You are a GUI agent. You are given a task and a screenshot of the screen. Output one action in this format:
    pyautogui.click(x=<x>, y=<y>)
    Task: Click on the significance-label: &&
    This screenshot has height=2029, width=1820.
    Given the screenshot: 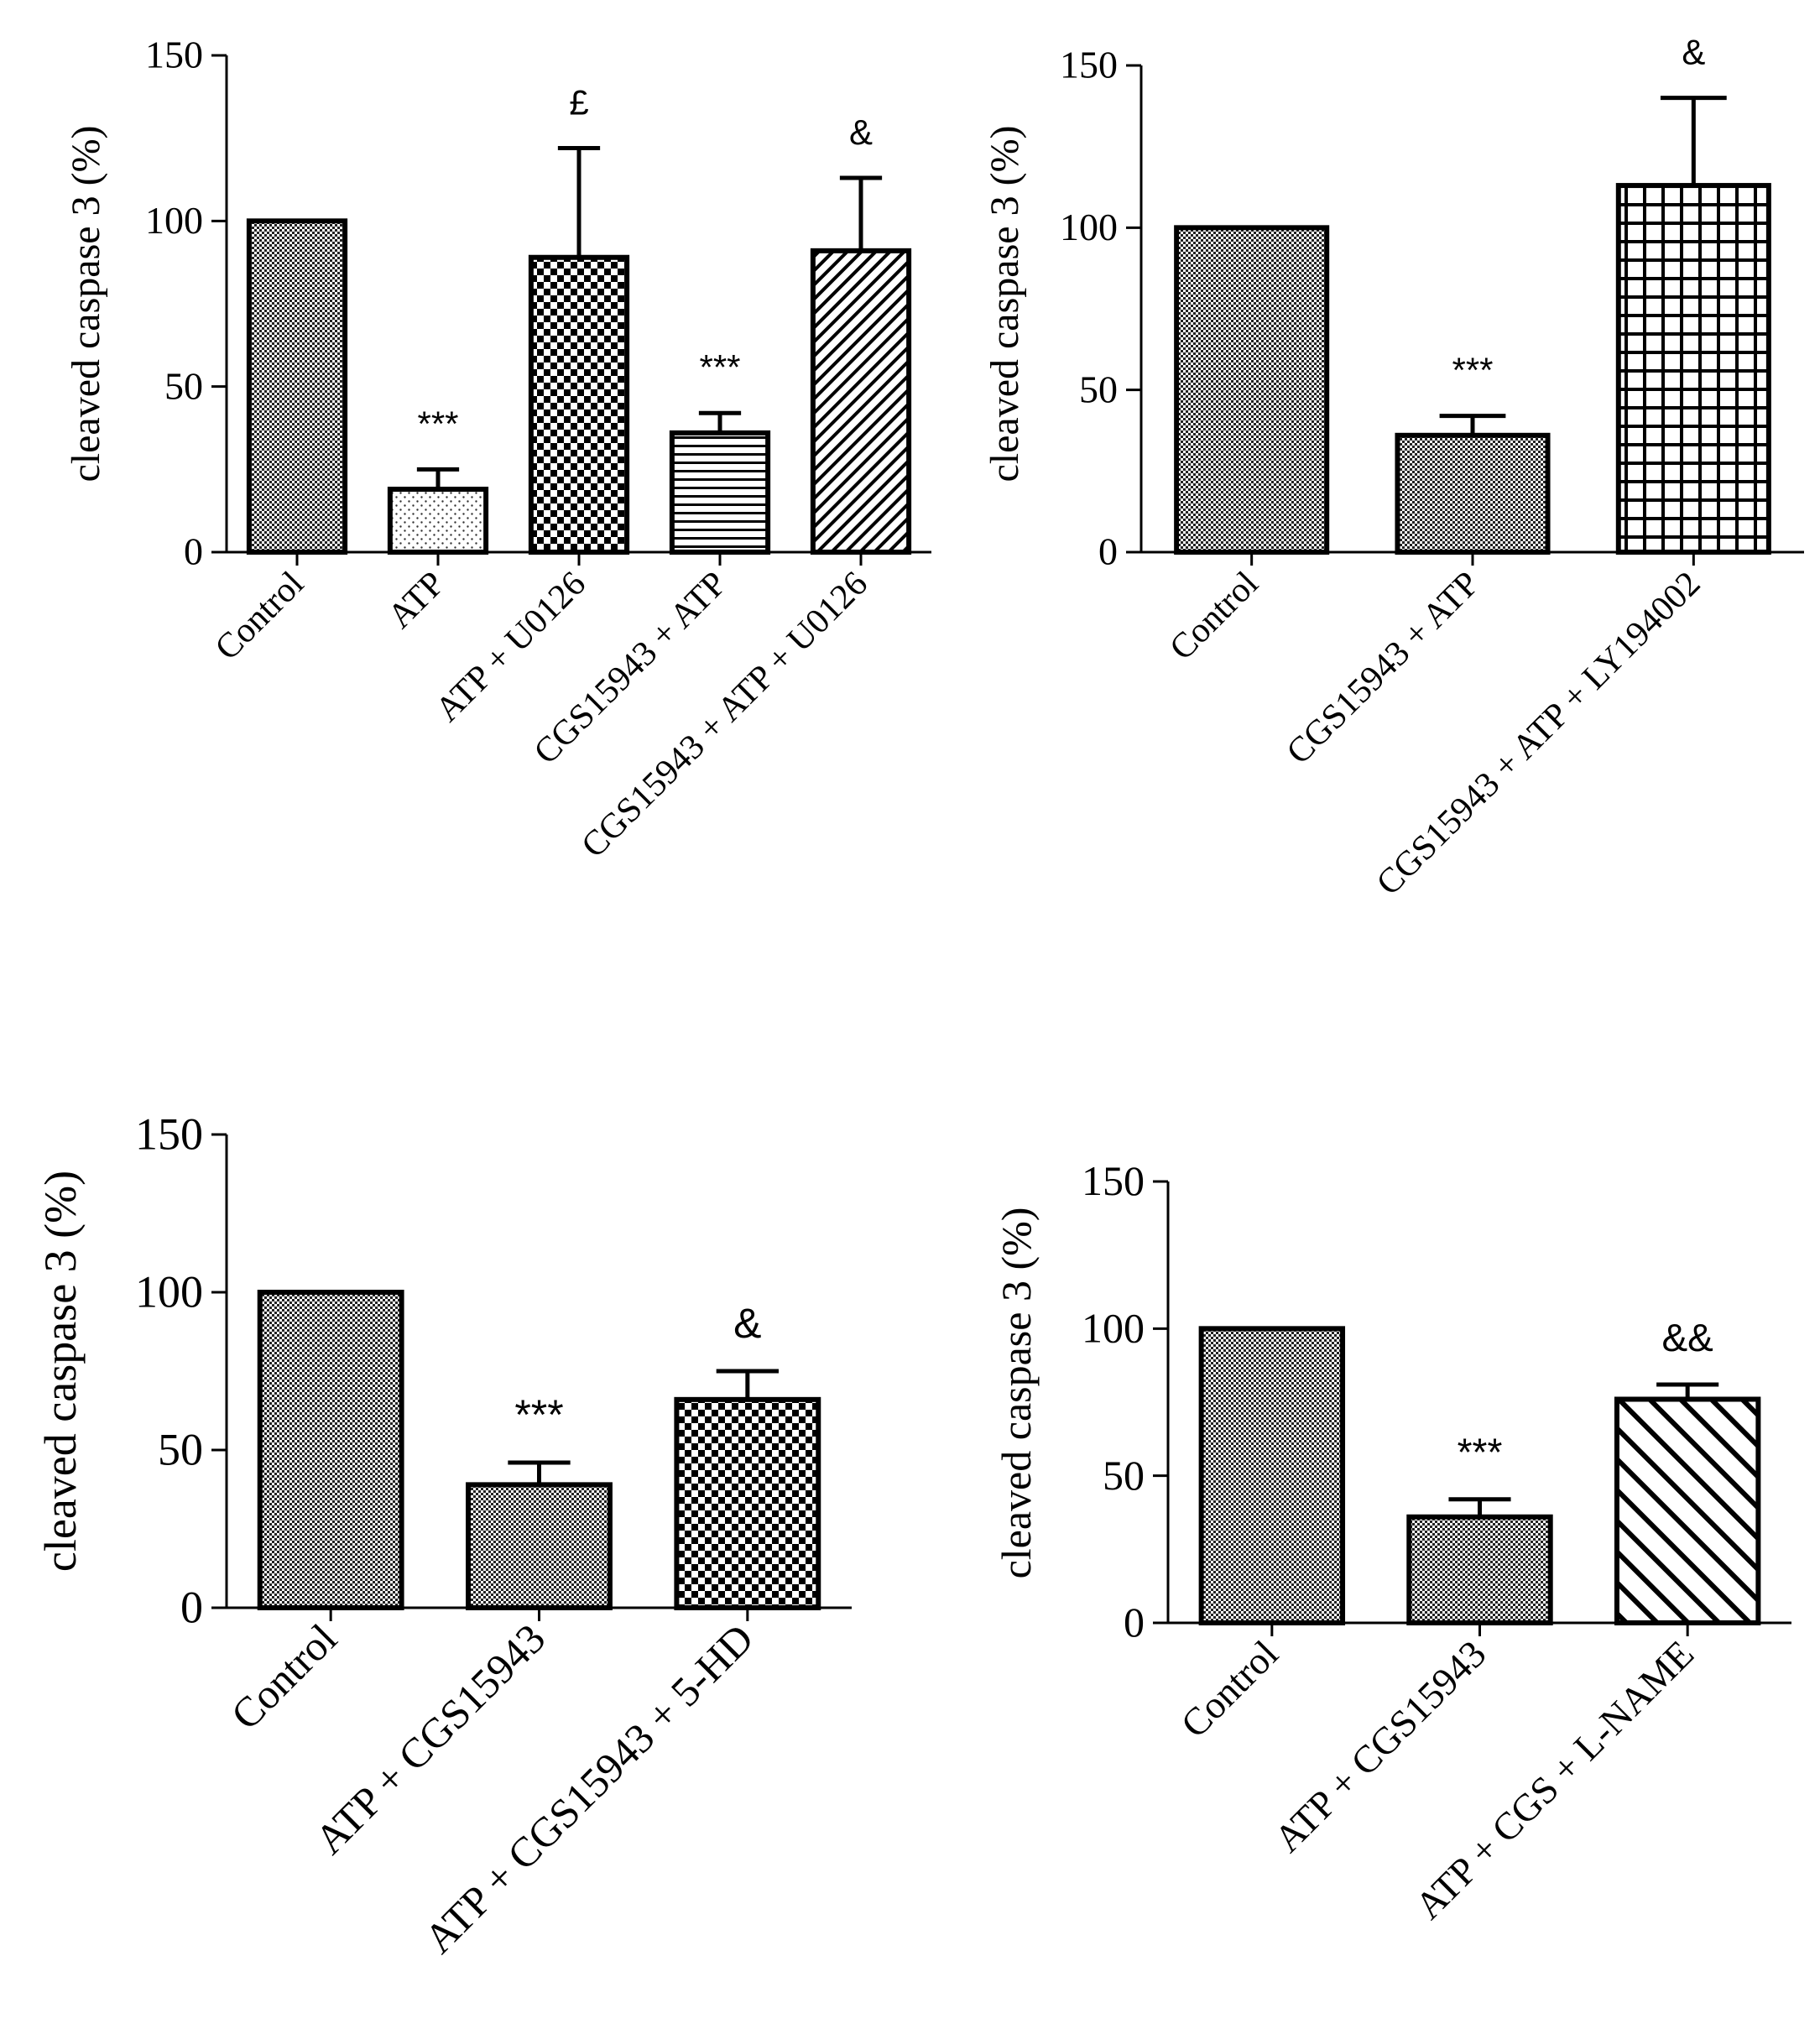 What is the action you would take?
    pyautogui.click(x=1687, y=1337)
    